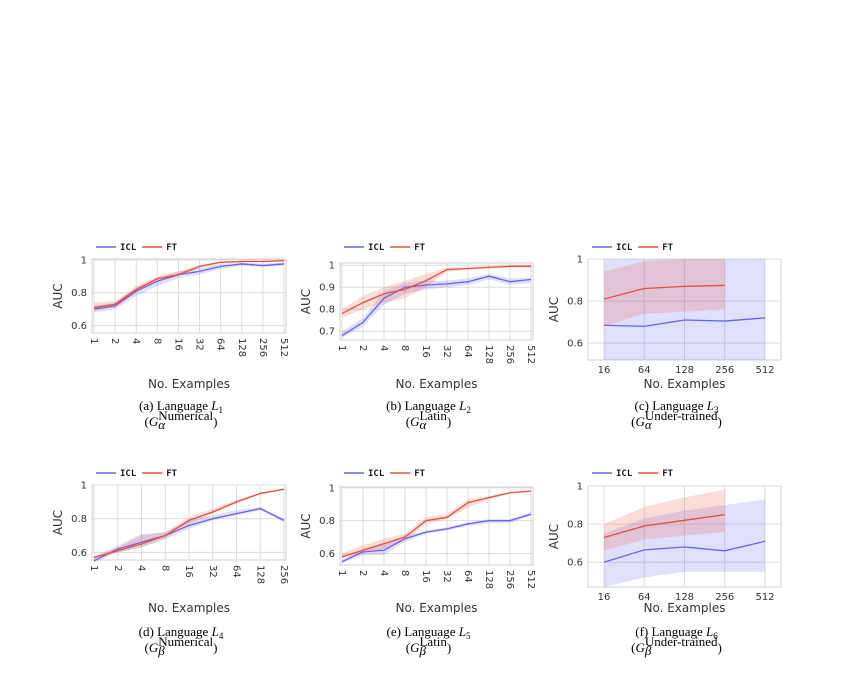  Describe the element at coordinates (670, 631) in the screenshot. I see `caption-text: (f) Language` at that location.